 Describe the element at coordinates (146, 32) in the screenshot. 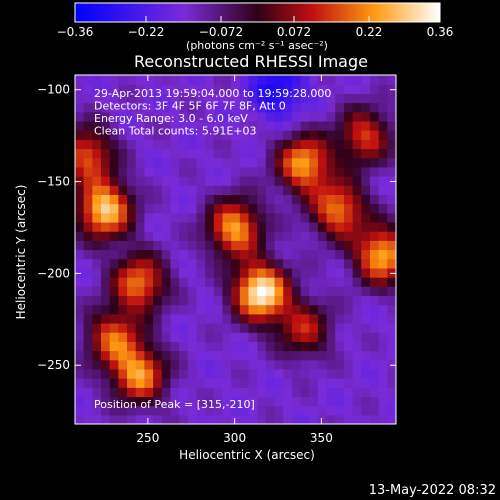

I see `colorbar-tick-label: −0.22` at that location.